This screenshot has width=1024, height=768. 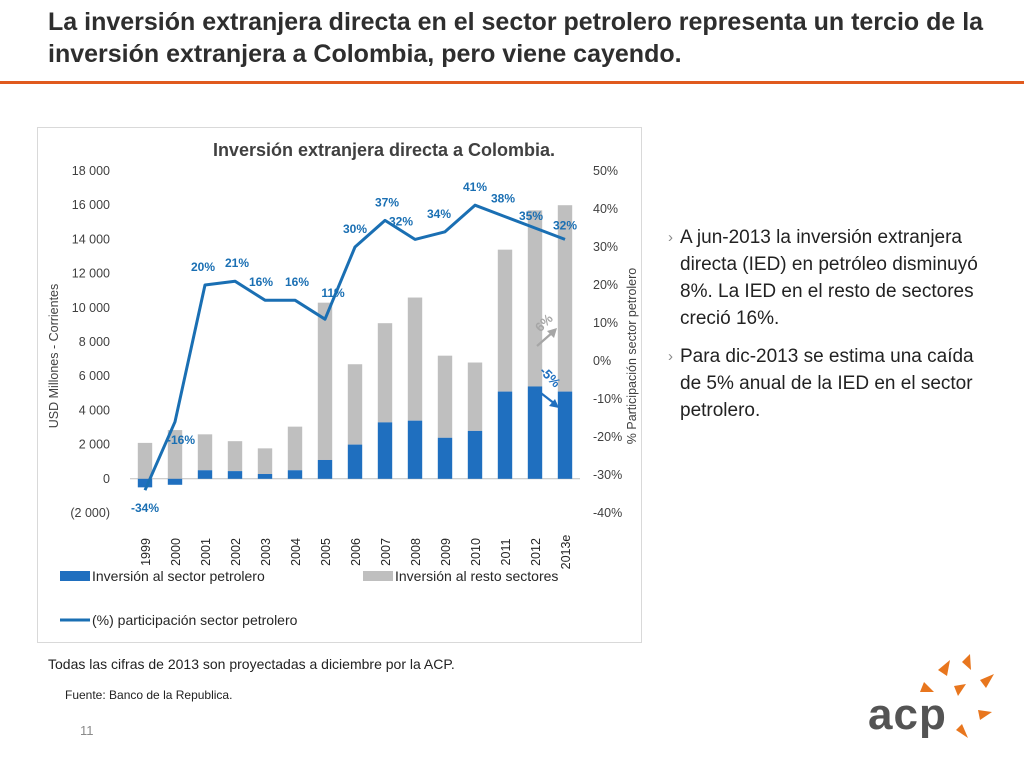 I want to click on starburst-icon, so click(x=957, y=696).